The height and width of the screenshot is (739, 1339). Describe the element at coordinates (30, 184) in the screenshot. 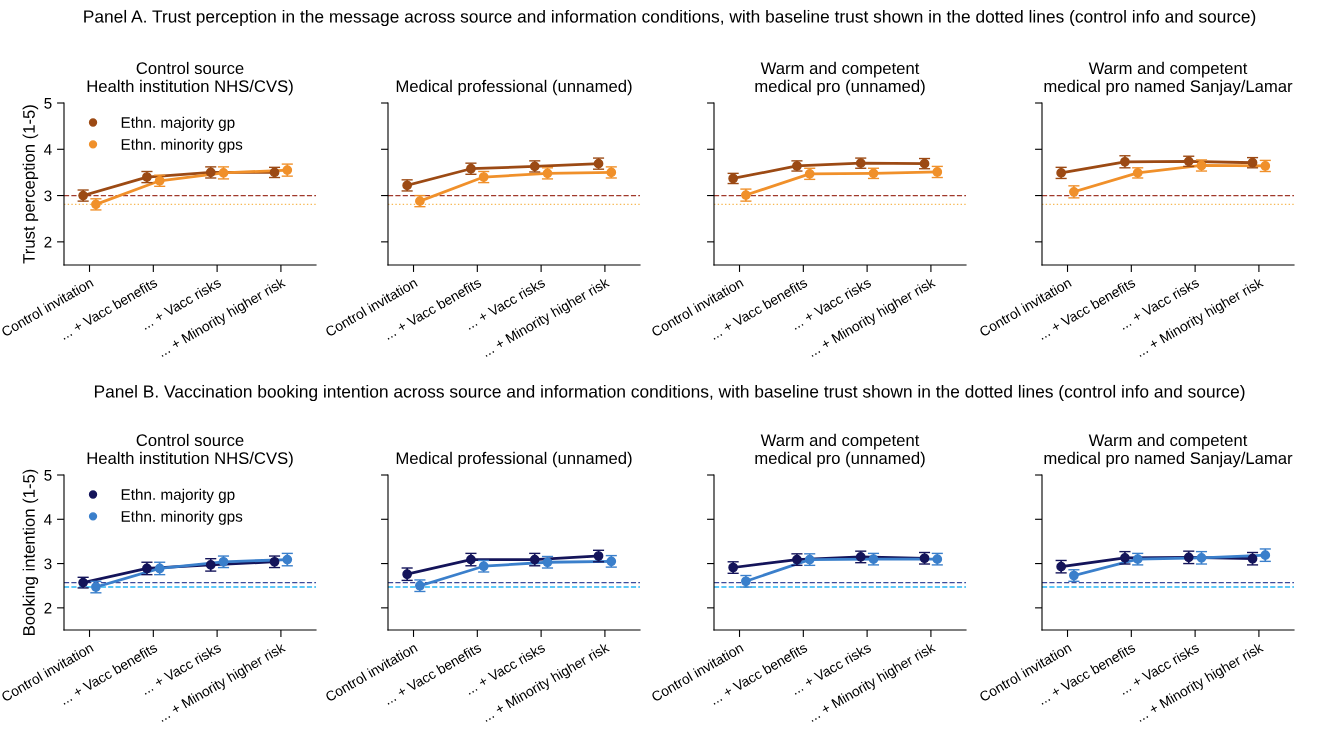

I see `y-axis-title: Trust perception (1-5)` at that location.